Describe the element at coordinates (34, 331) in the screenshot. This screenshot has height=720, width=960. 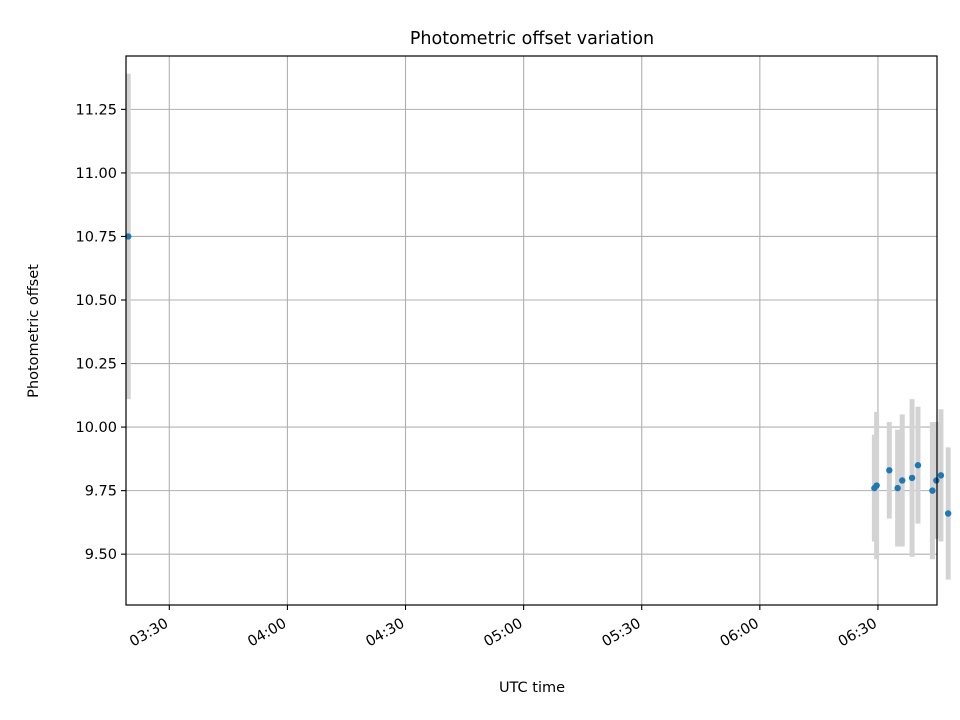
I see `y-axis-label: Photometric offset` at that location.